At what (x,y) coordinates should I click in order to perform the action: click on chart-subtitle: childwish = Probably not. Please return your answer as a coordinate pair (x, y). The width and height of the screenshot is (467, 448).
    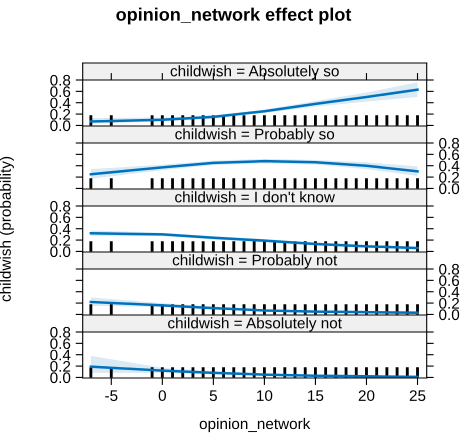
    Looking at the image, I should click on (255, 261).